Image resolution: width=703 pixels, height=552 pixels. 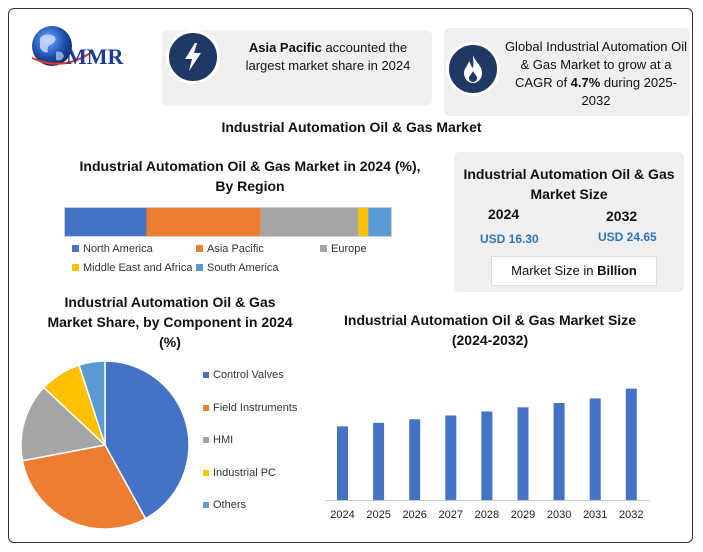 What do you see at coordinates (84, 487) in the screenshot?
I see `pie-slice-field-instruments` at bounding box center [84, 487].